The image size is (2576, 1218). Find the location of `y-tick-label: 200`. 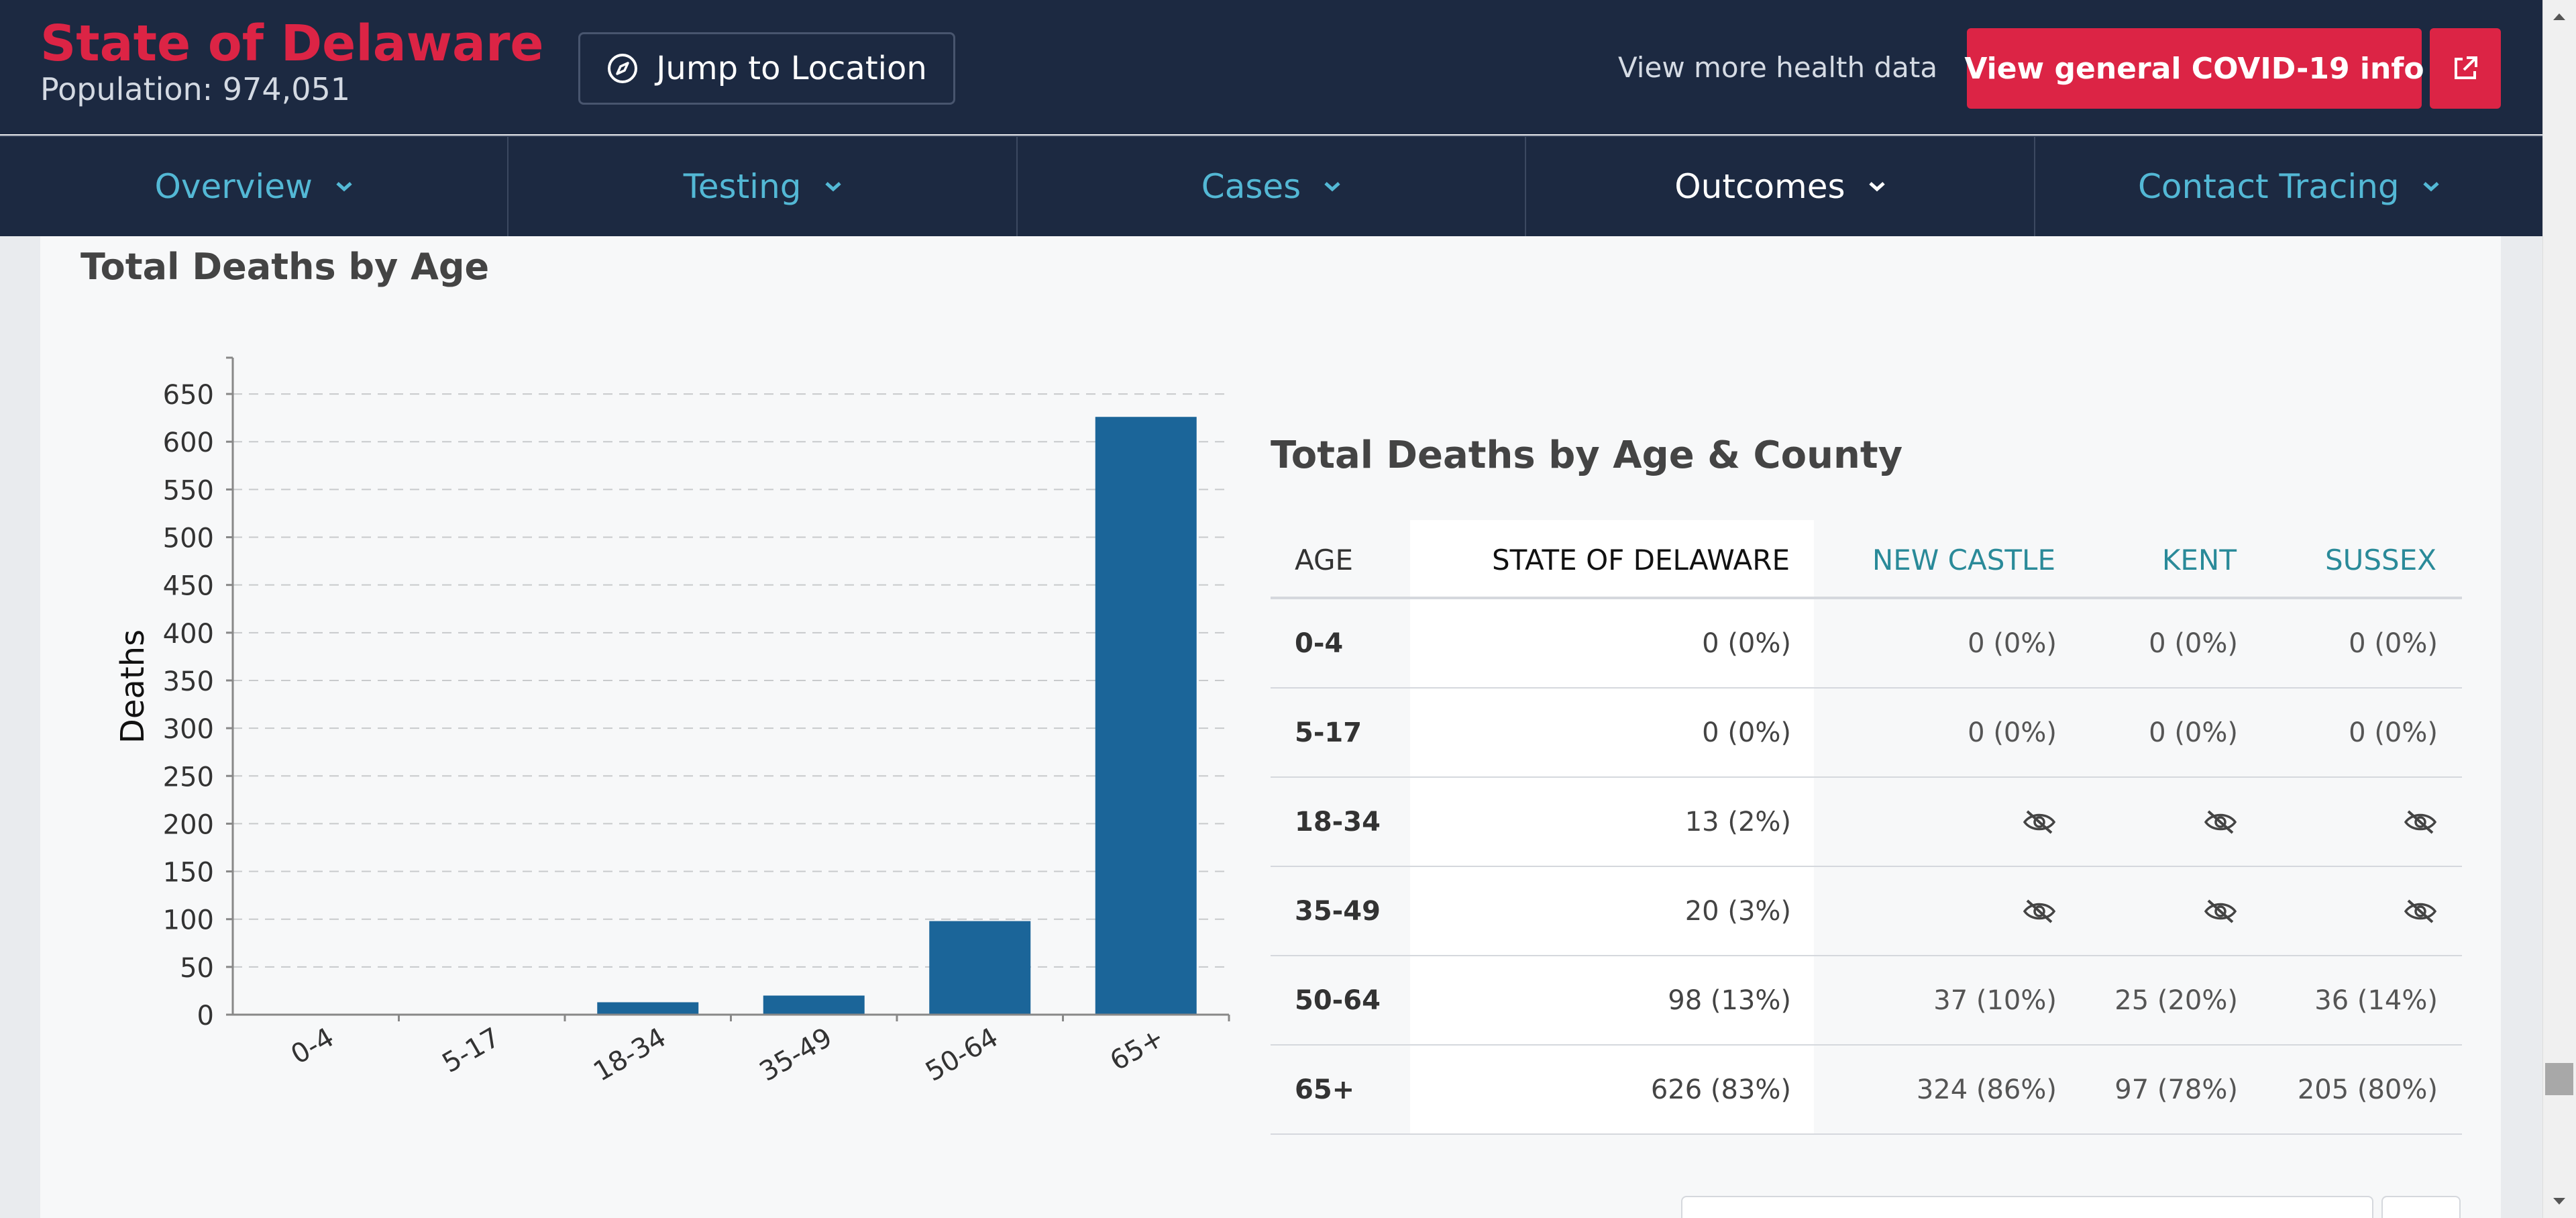

y-tick-label: 200 is located at coordinates (188, 825).